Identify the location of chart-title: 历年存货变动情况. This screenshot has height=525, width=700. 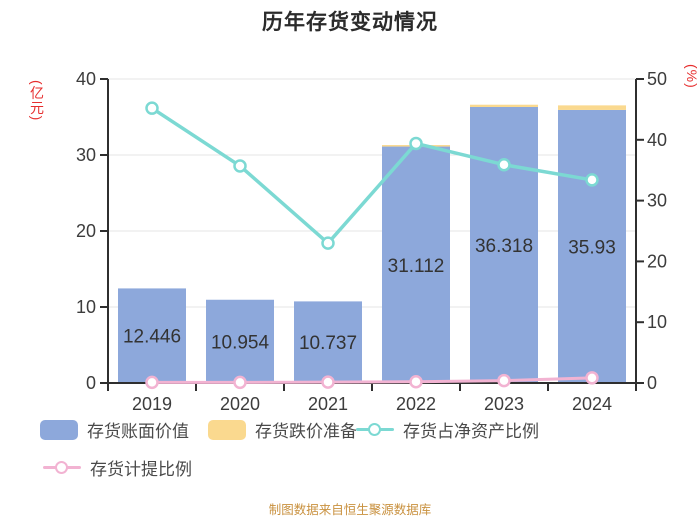
(350, 22).